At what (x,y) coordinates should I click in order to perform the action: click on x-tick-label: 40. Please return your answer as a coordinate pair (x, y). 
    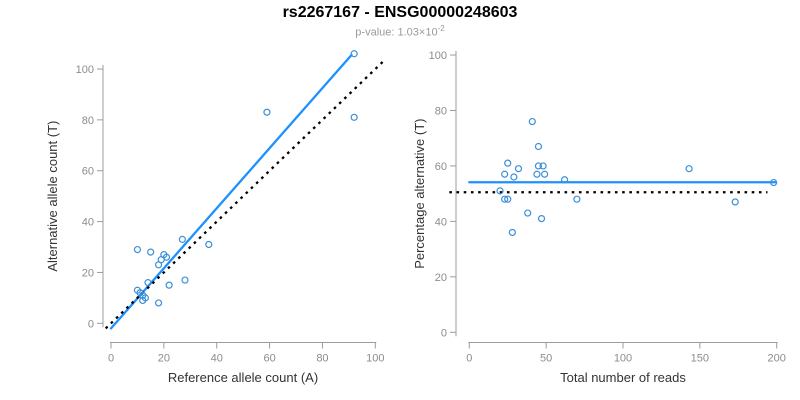
    Looking at the image, I should click on (217, 359).